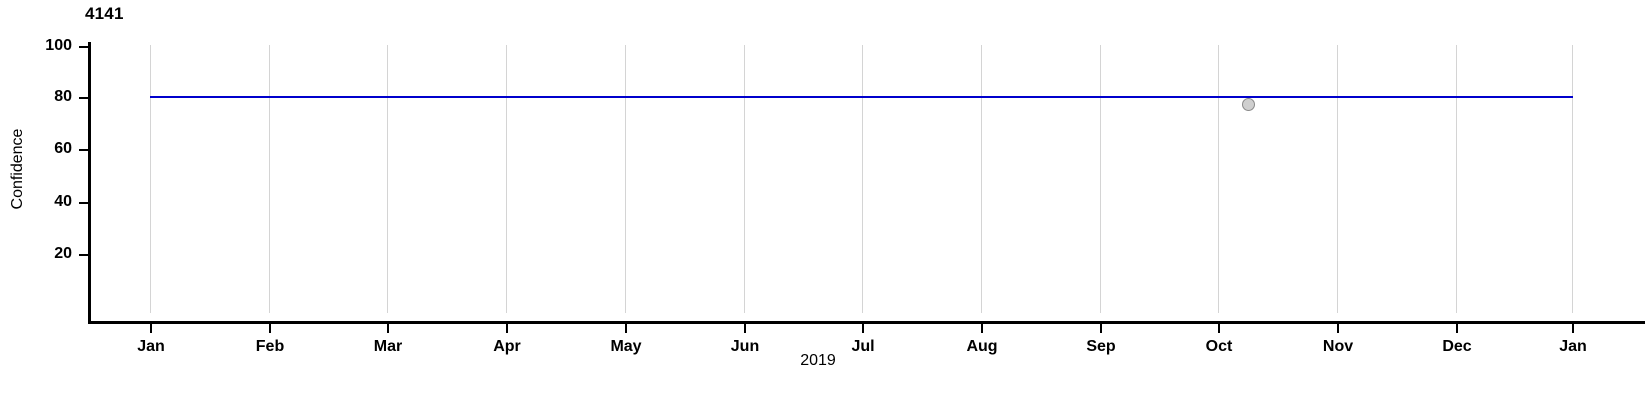 Image resolution: width=1650 pixels, height=400 pixels. What do you see at coordinates (104, 13) in the screenshot?
I see `page-title: 4141` at bounding box center [104, 13].